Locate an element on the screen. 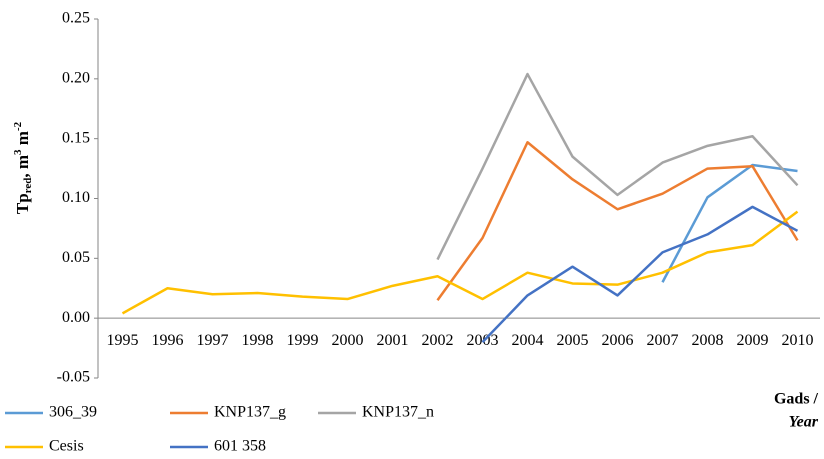 The width and height of the screenshot is (824, 459). y-tick-label: 0.05 is located at coordinates (76, 257).